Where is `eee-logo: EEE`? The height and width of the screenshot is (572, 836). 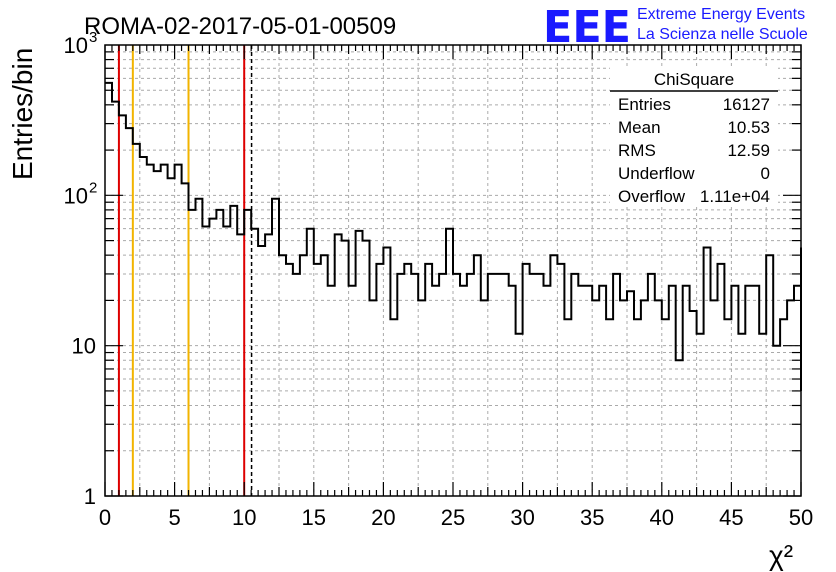 eee-logo: EEE is located at coordinates (587, 27).